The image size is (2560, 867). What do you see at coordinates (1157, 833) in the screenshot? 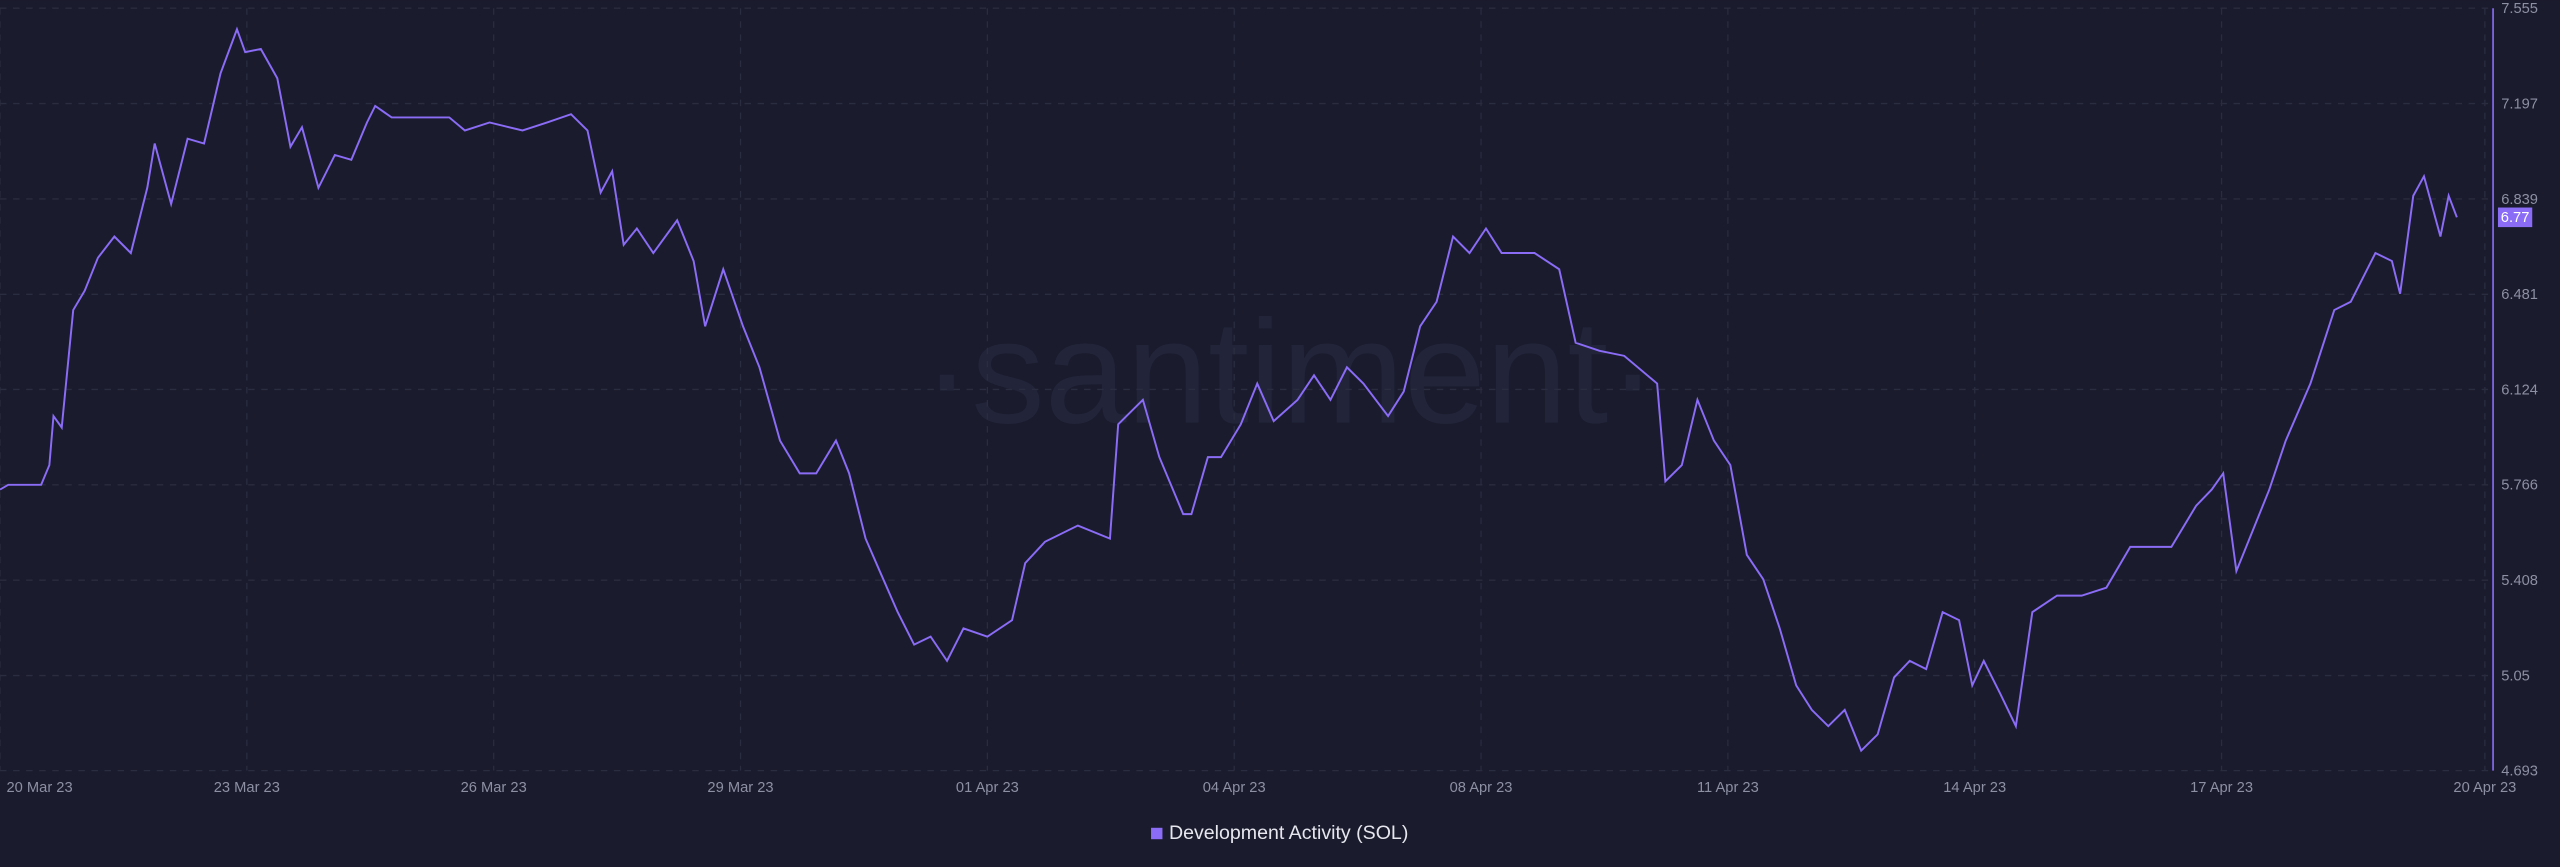
I see `legend-swatch` at bounding box center [1157, 833].